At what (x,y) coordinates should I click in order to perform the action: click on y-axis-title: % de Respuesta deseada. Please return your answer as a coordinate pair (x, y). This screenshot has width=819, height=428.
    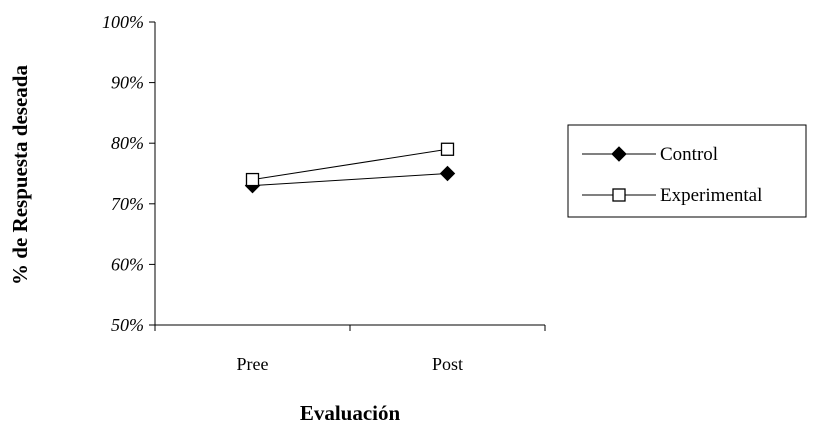
    Looking at the image, I should click on (20, 175).